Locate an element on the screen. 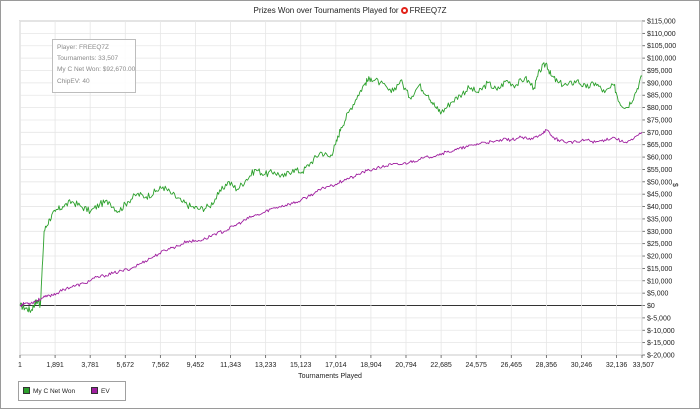 Image resolution: width=700 pixels, height=409 pixels. x-tick-label: 22,685 is located at coordinates (441, 365).